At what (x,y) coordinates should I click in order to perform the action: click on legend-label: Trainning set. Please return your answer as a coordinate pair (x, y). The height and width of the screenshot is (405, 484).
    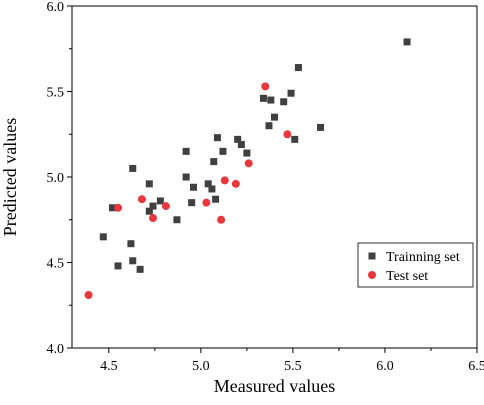
    Looking at the image, I should click on (423, 257).